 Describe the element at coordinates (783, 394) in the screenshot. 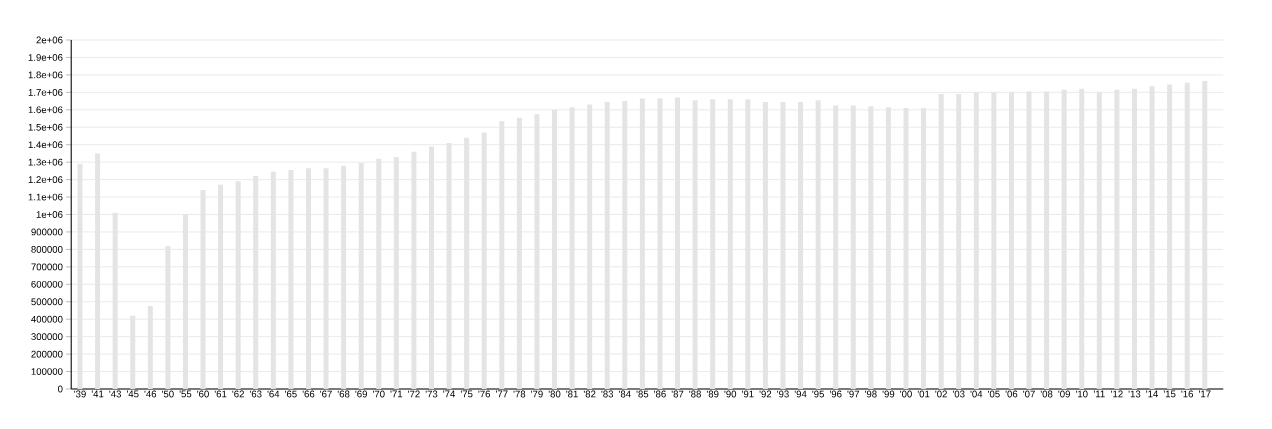

I see `x-tick-label: '93` at that location.